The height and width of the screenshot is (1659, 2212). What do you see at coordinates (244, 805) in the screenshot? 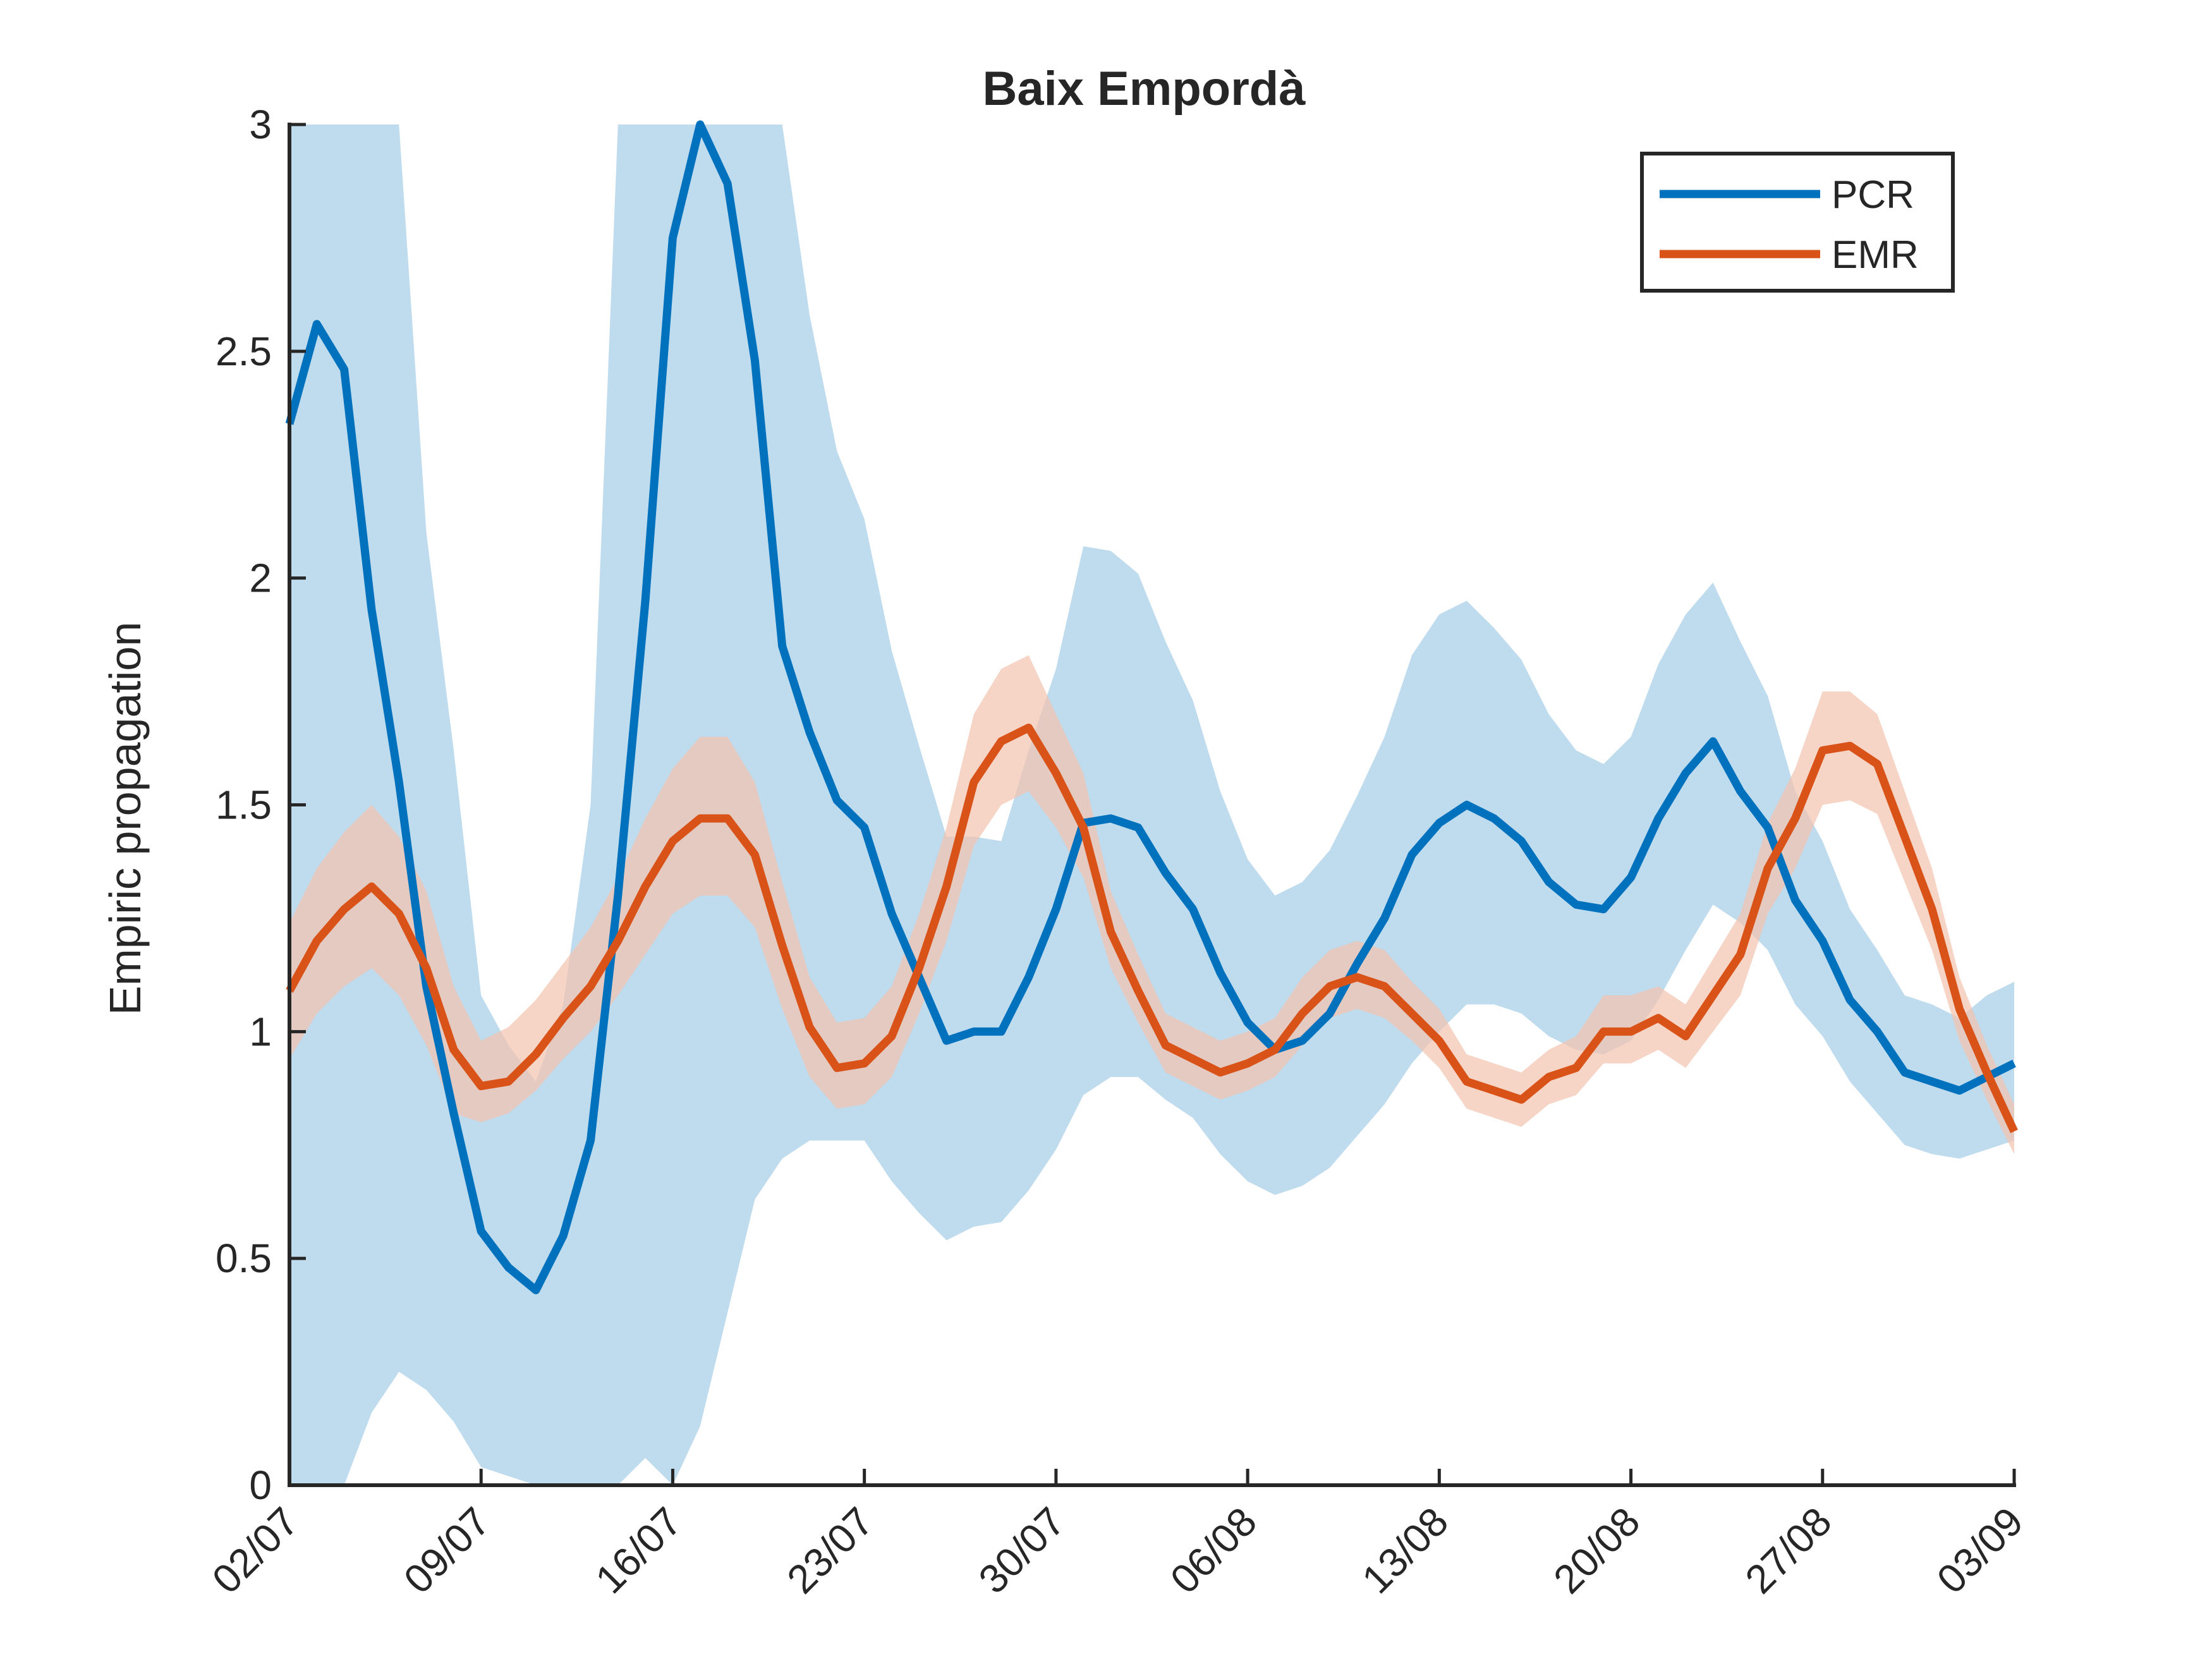
I see `y-tick-label: 1.5` at bounding box center [244, 805].